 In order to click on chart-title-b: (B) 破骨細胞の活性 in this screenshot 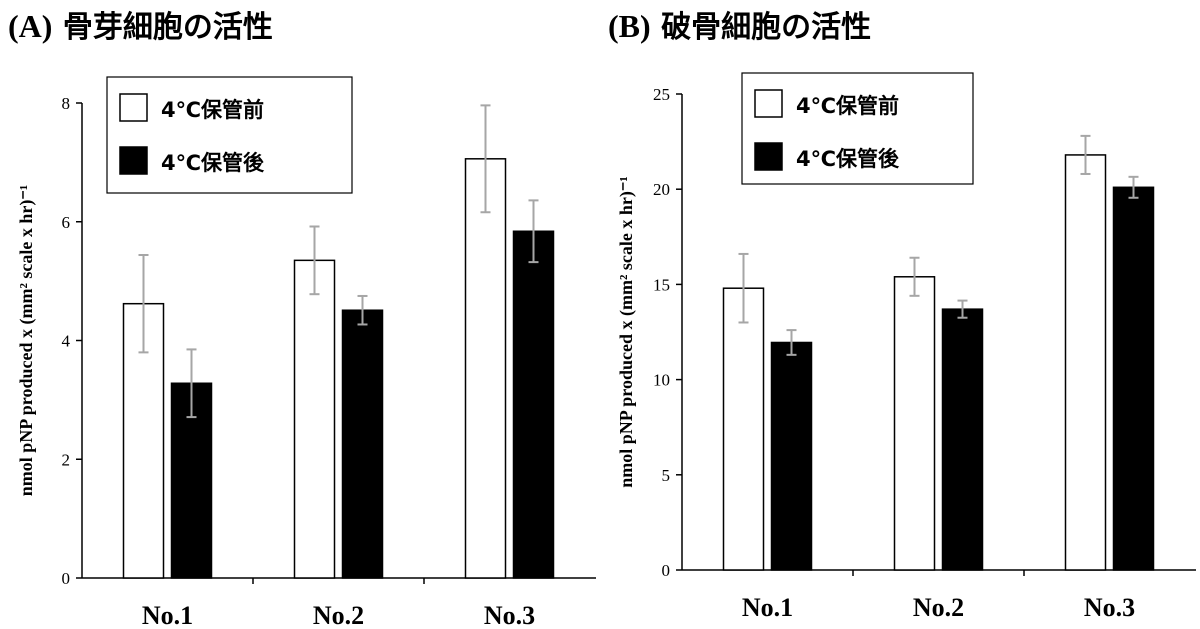, I will do `click(739, 24)`.